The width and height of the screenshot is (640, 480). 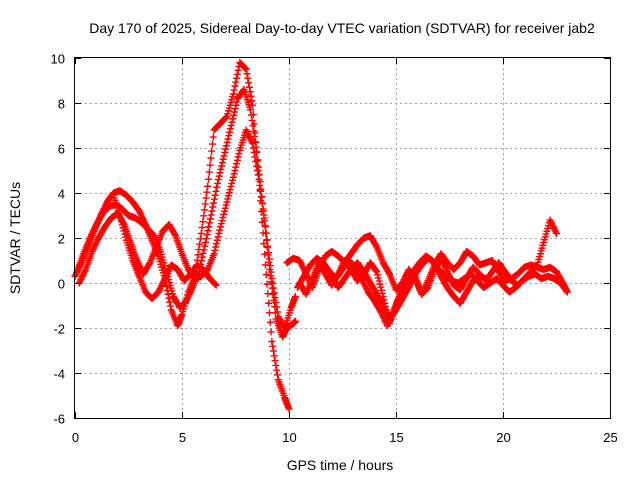 What do you see at coordinates (61, 104) in the screenshot?
I see `y-tick-label: 8` at bounding box center [61, 104].